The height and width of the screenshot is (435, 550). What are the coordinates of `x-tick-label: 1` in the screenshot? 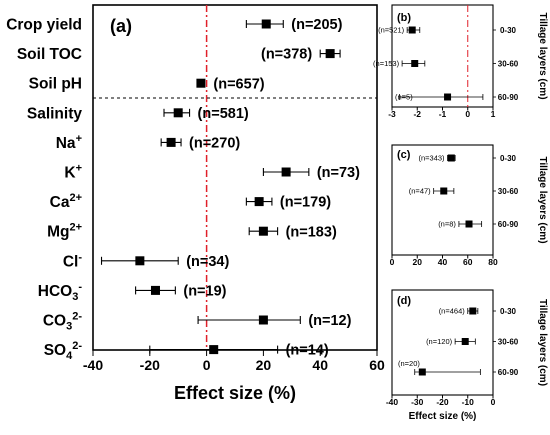 It's located at (493, 114).